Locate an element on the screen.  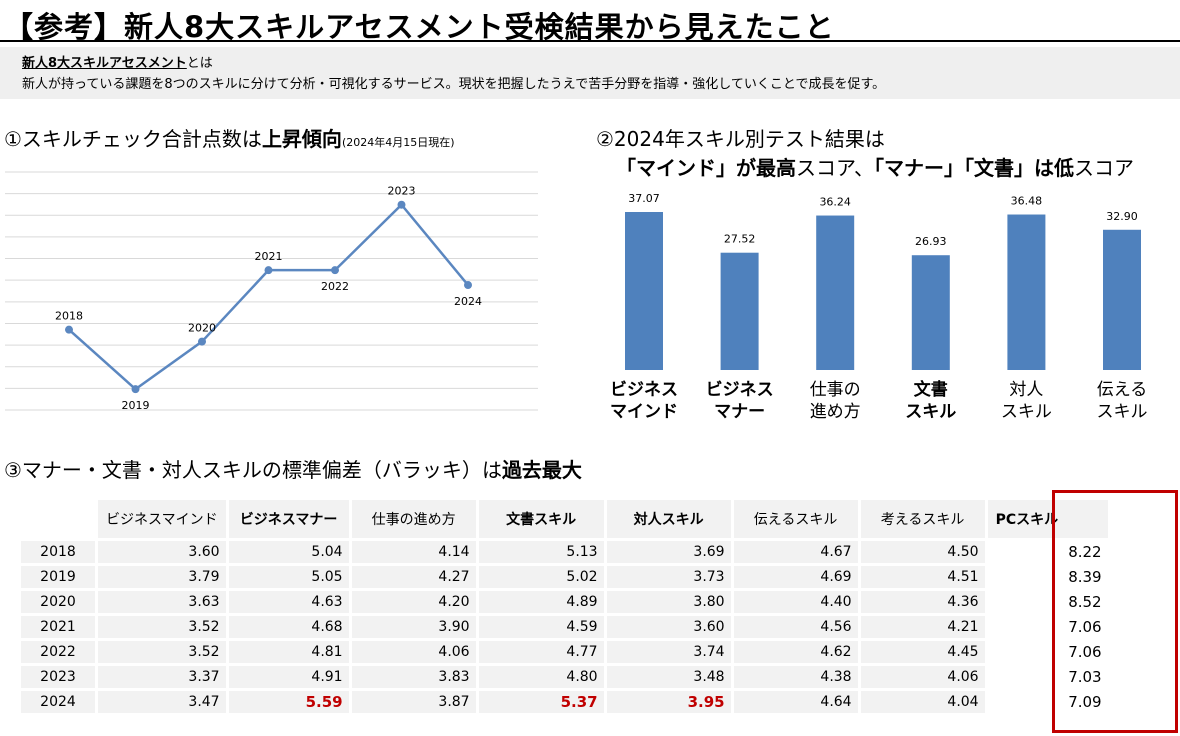
table-row: 2021 3.52 4.68 3.90 4.59 3.60 4.56 4.21 7.06 is located at coordinates (564, 627).